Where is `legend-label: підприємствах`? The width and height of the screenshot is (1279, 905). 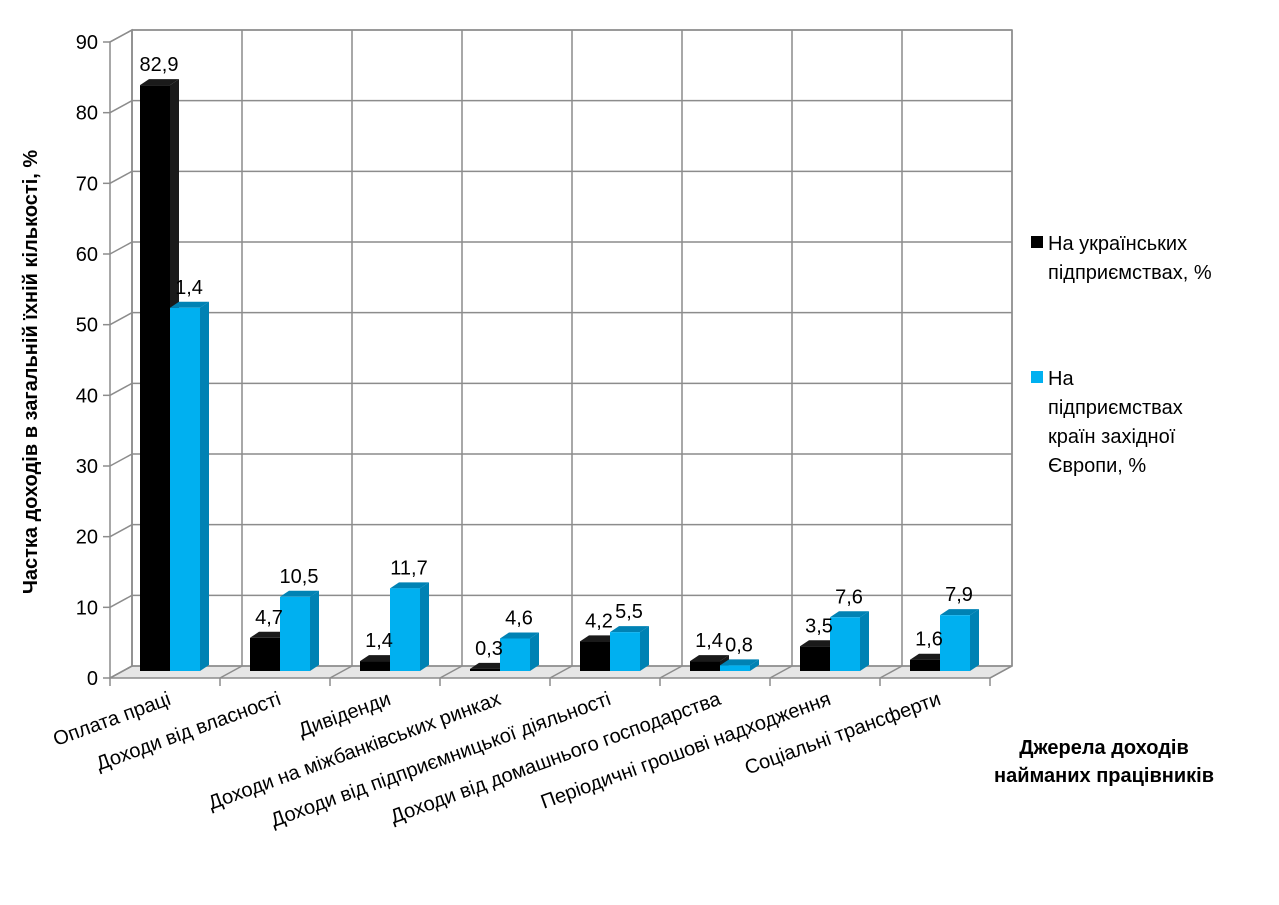 legend-label: підприємствах is located at coordinates (1115, 408).